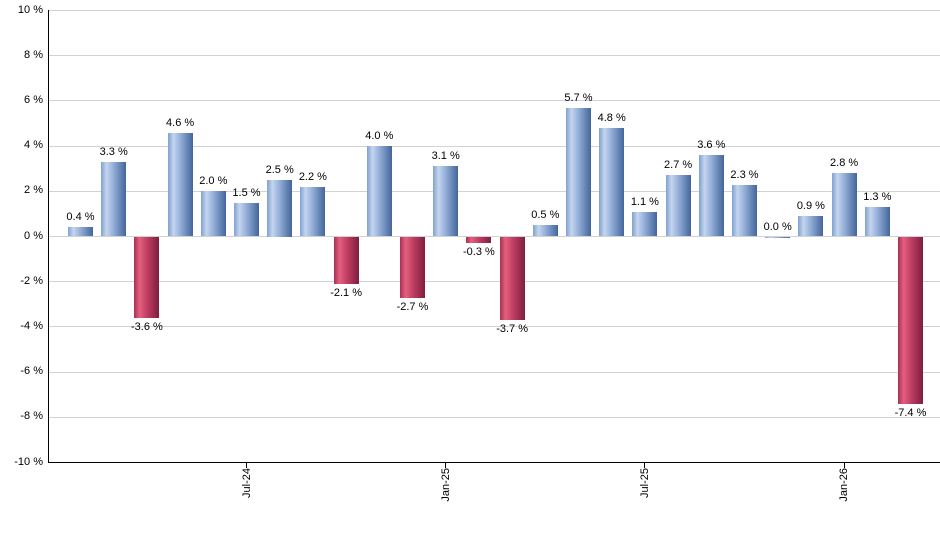  I want to click on y-axis-label: -10 %, so click(28, 461).